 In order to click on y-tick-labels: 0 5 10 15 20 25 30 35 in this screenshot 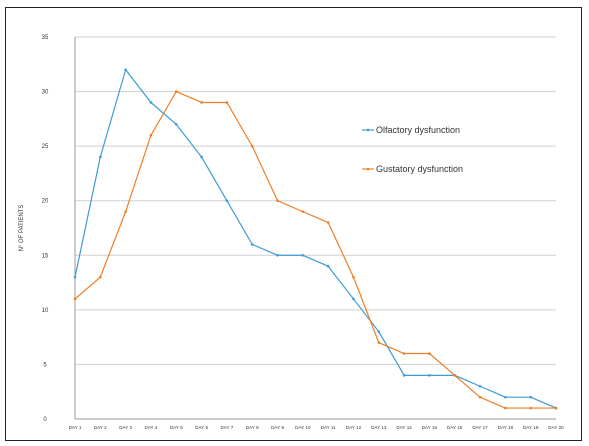, I will do `click(45, 229)`.